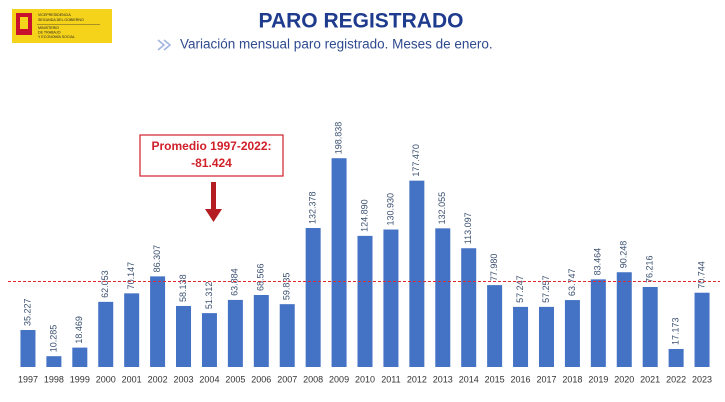 Image resolution: width=725 pixels, height=402 pixels. Describe the element at coordinates (598, 262) in the screenshot. I see `value-label: 83.464` at that location.